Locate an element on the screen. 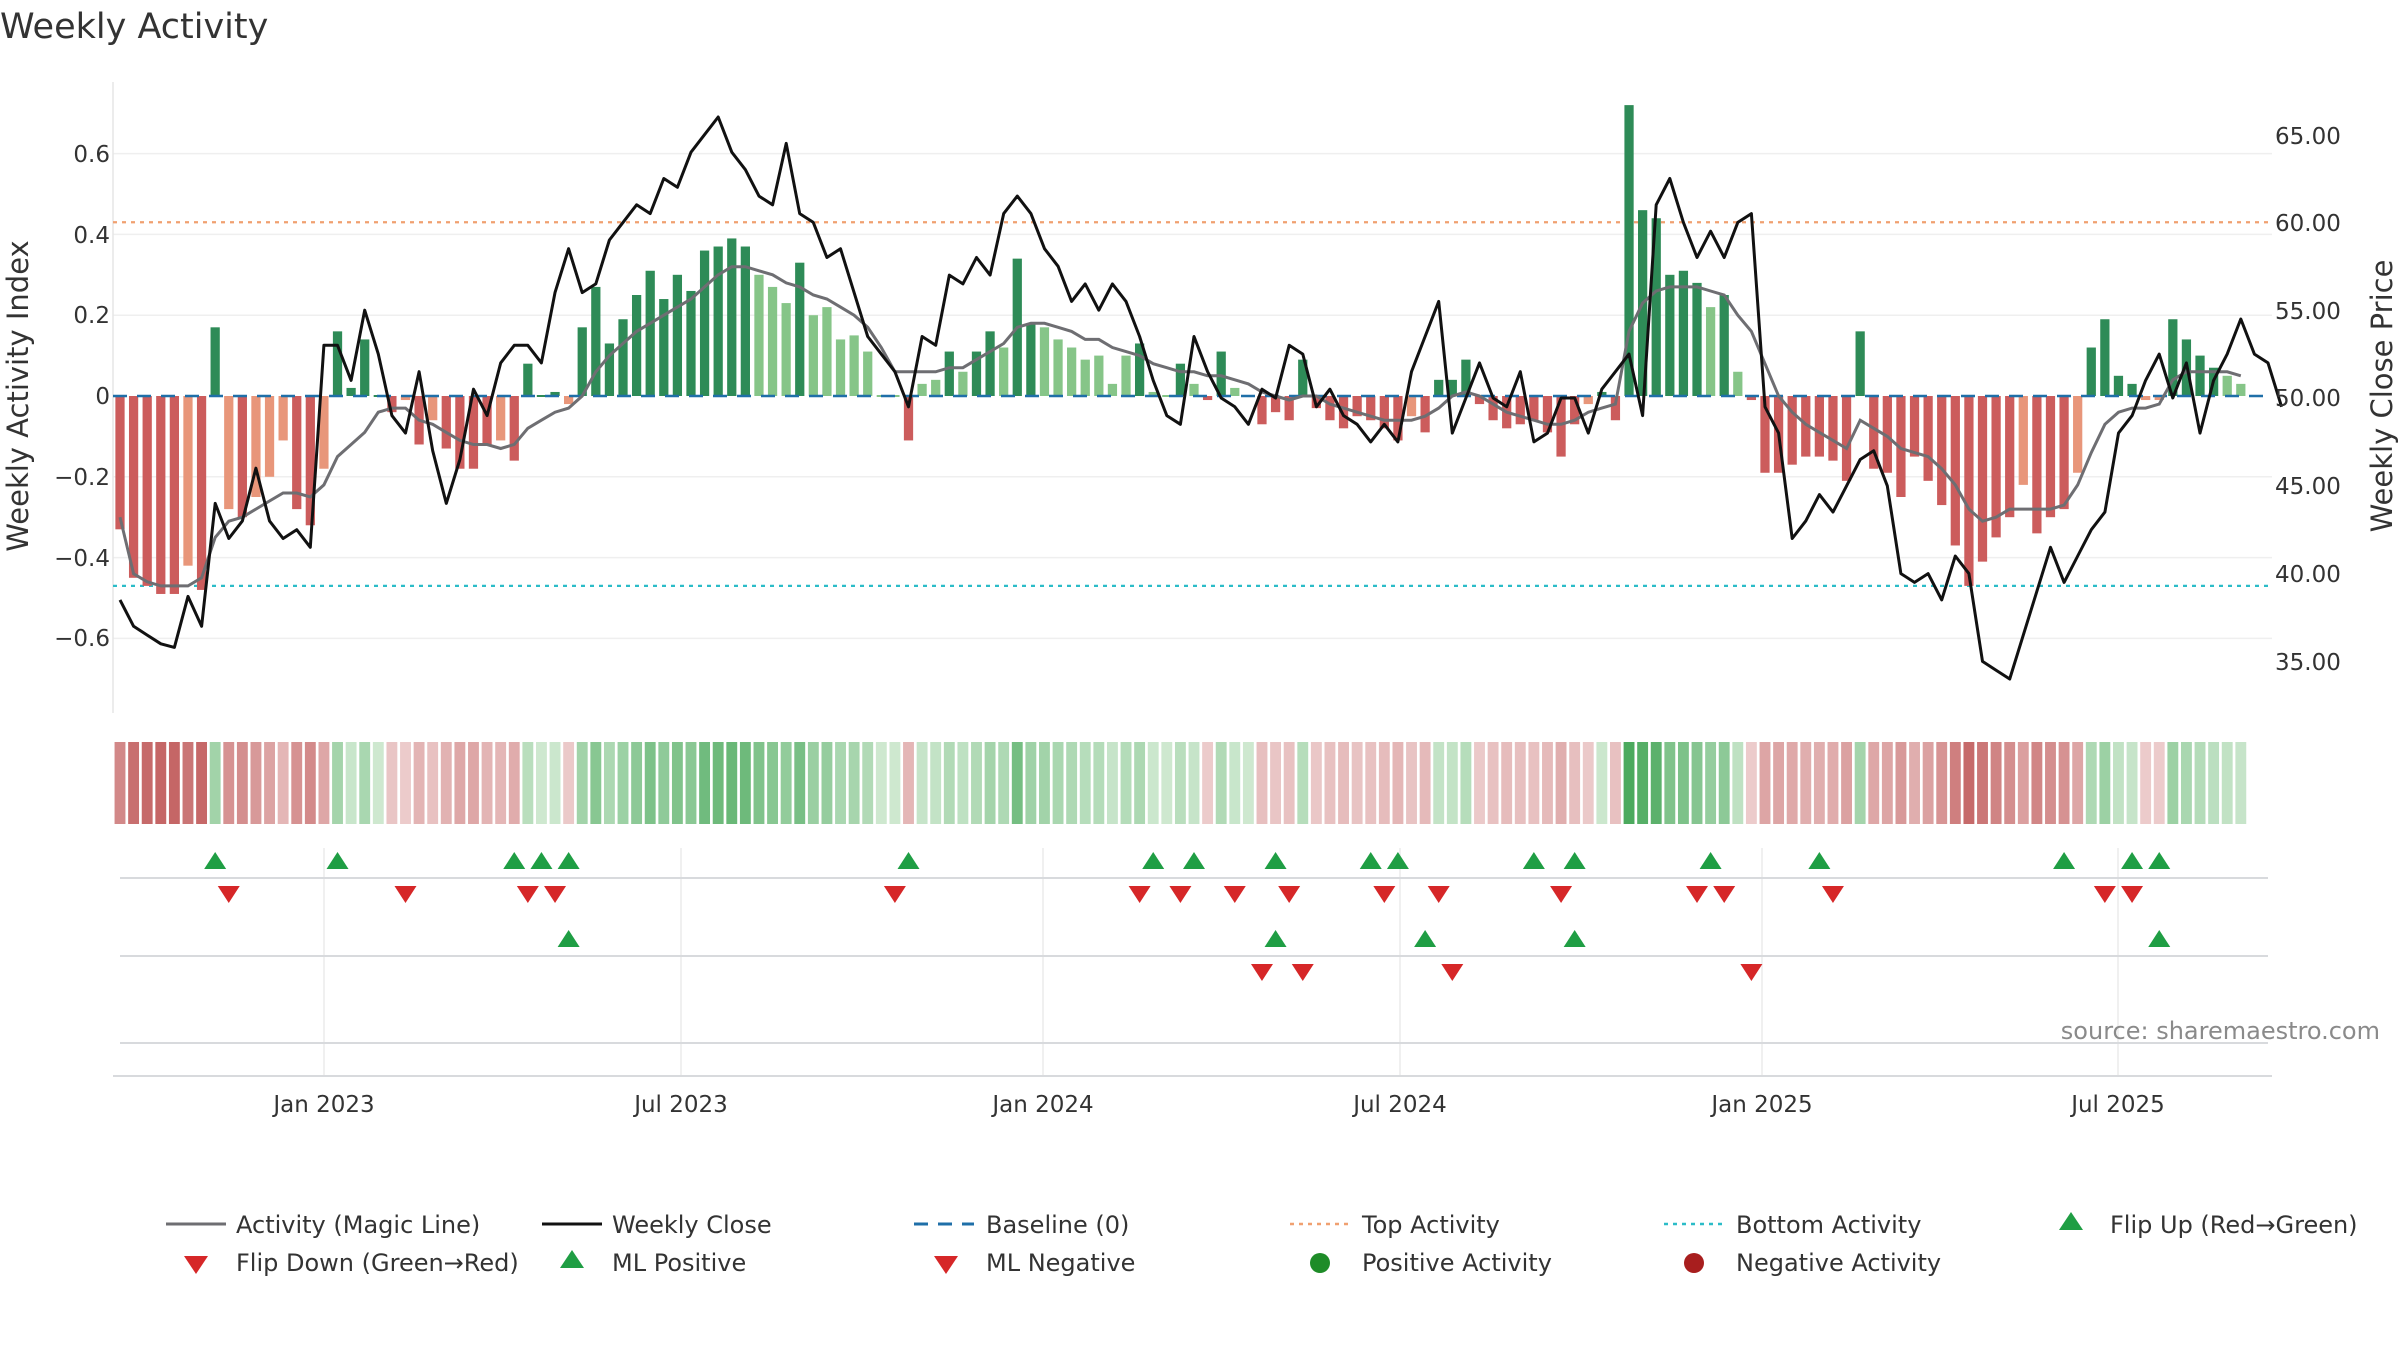  x-tick-5: Jul 2025 is located at coordinates (2117, 1105).